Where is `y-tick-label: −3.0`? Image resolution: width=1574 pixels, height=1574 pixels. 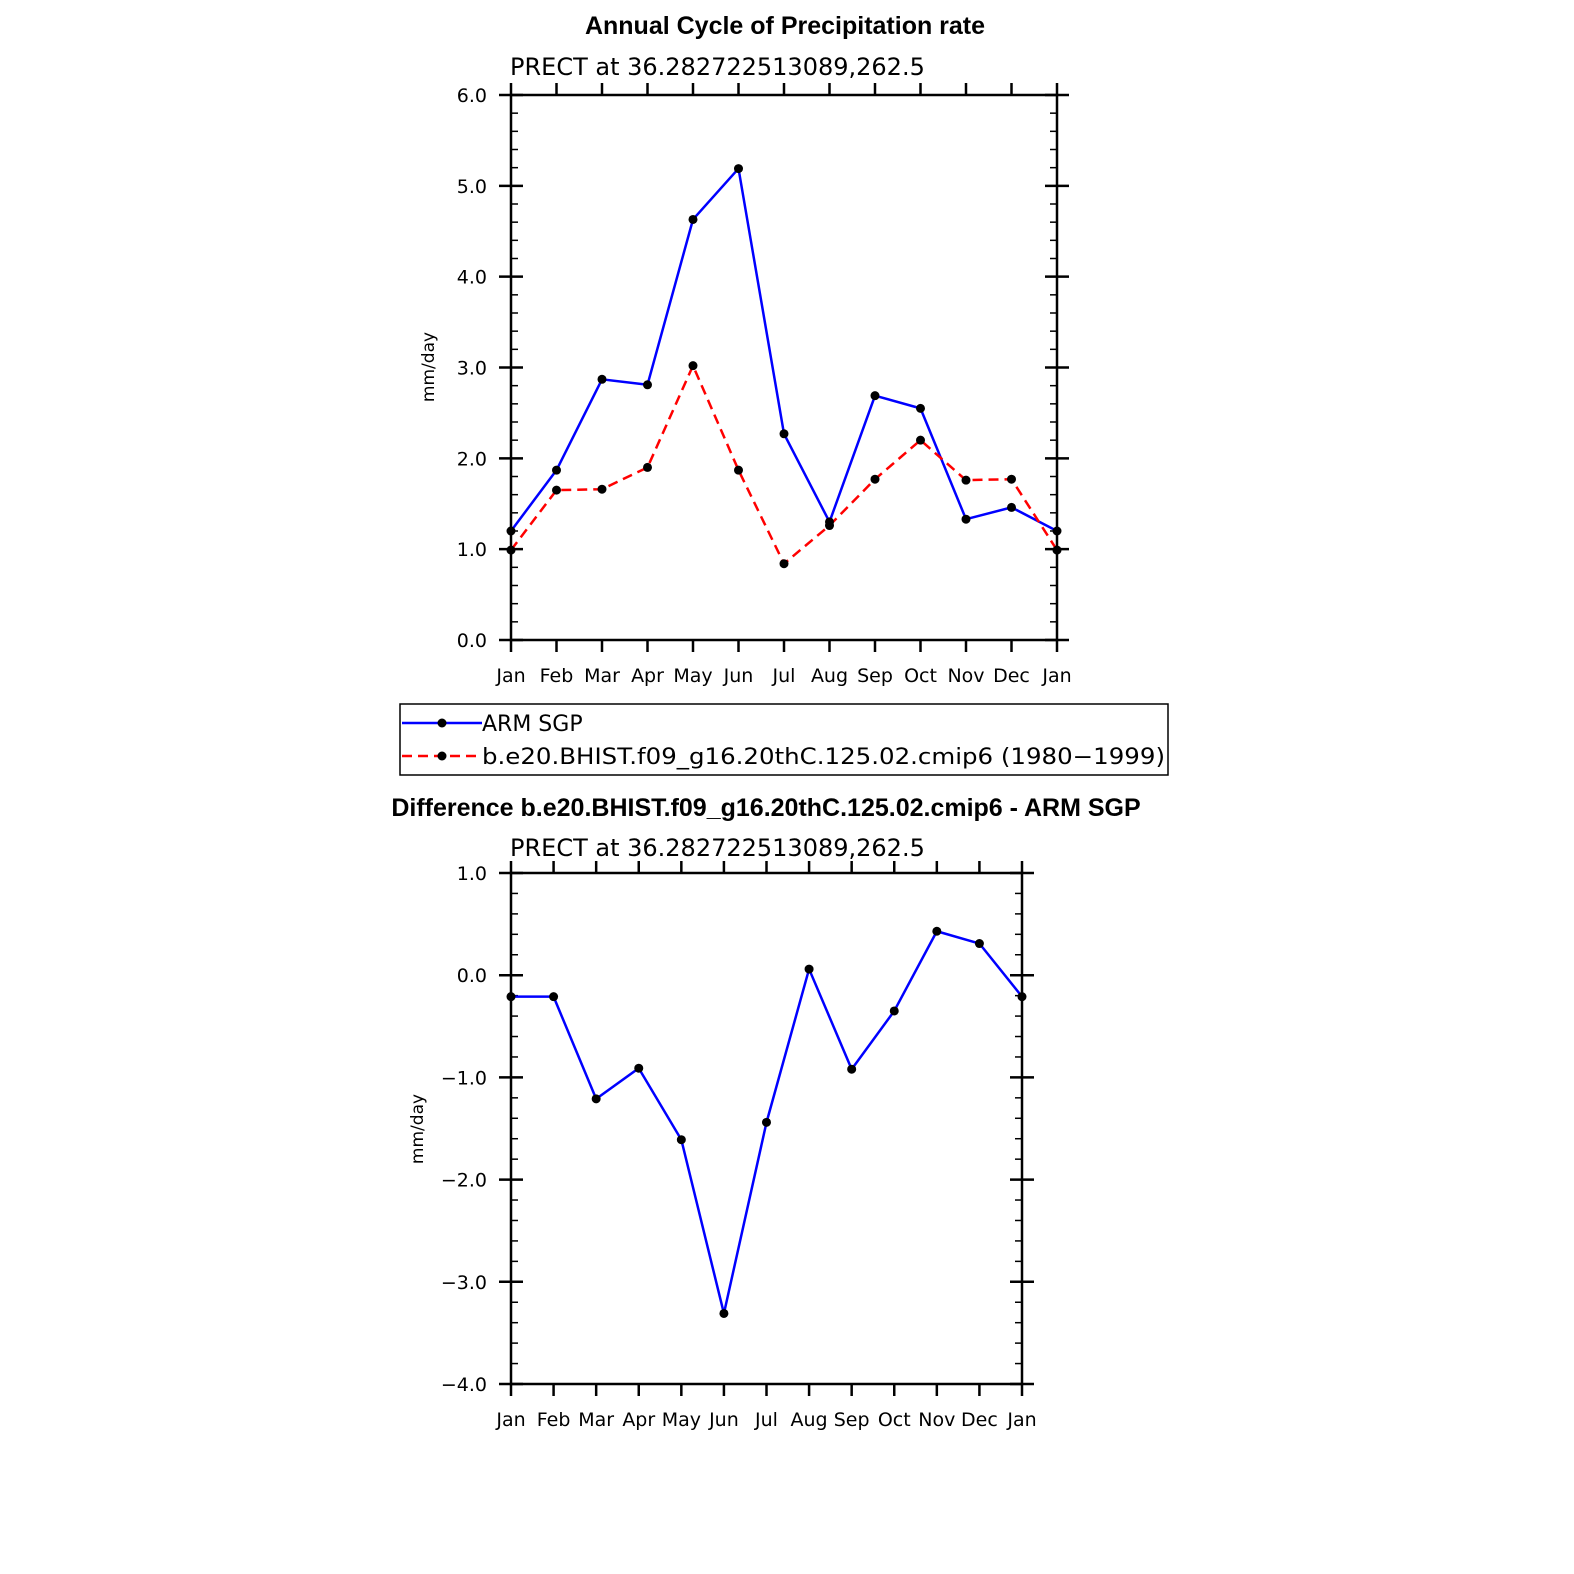
y-tick-label: −3.0 is located at coordinates (464, 1283).